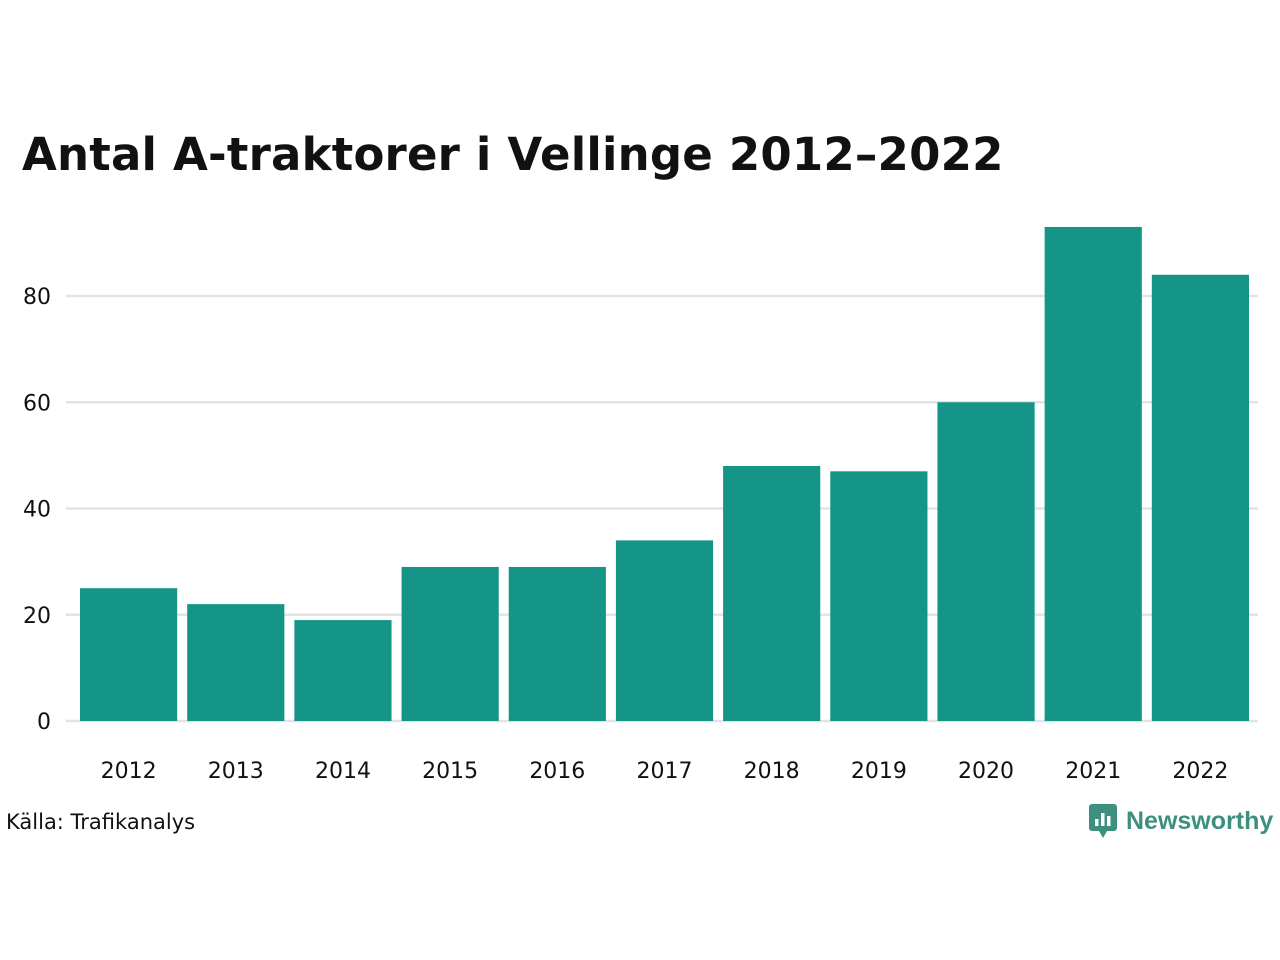  I want to click on x-tick-label: 2019, so click(879, 771).